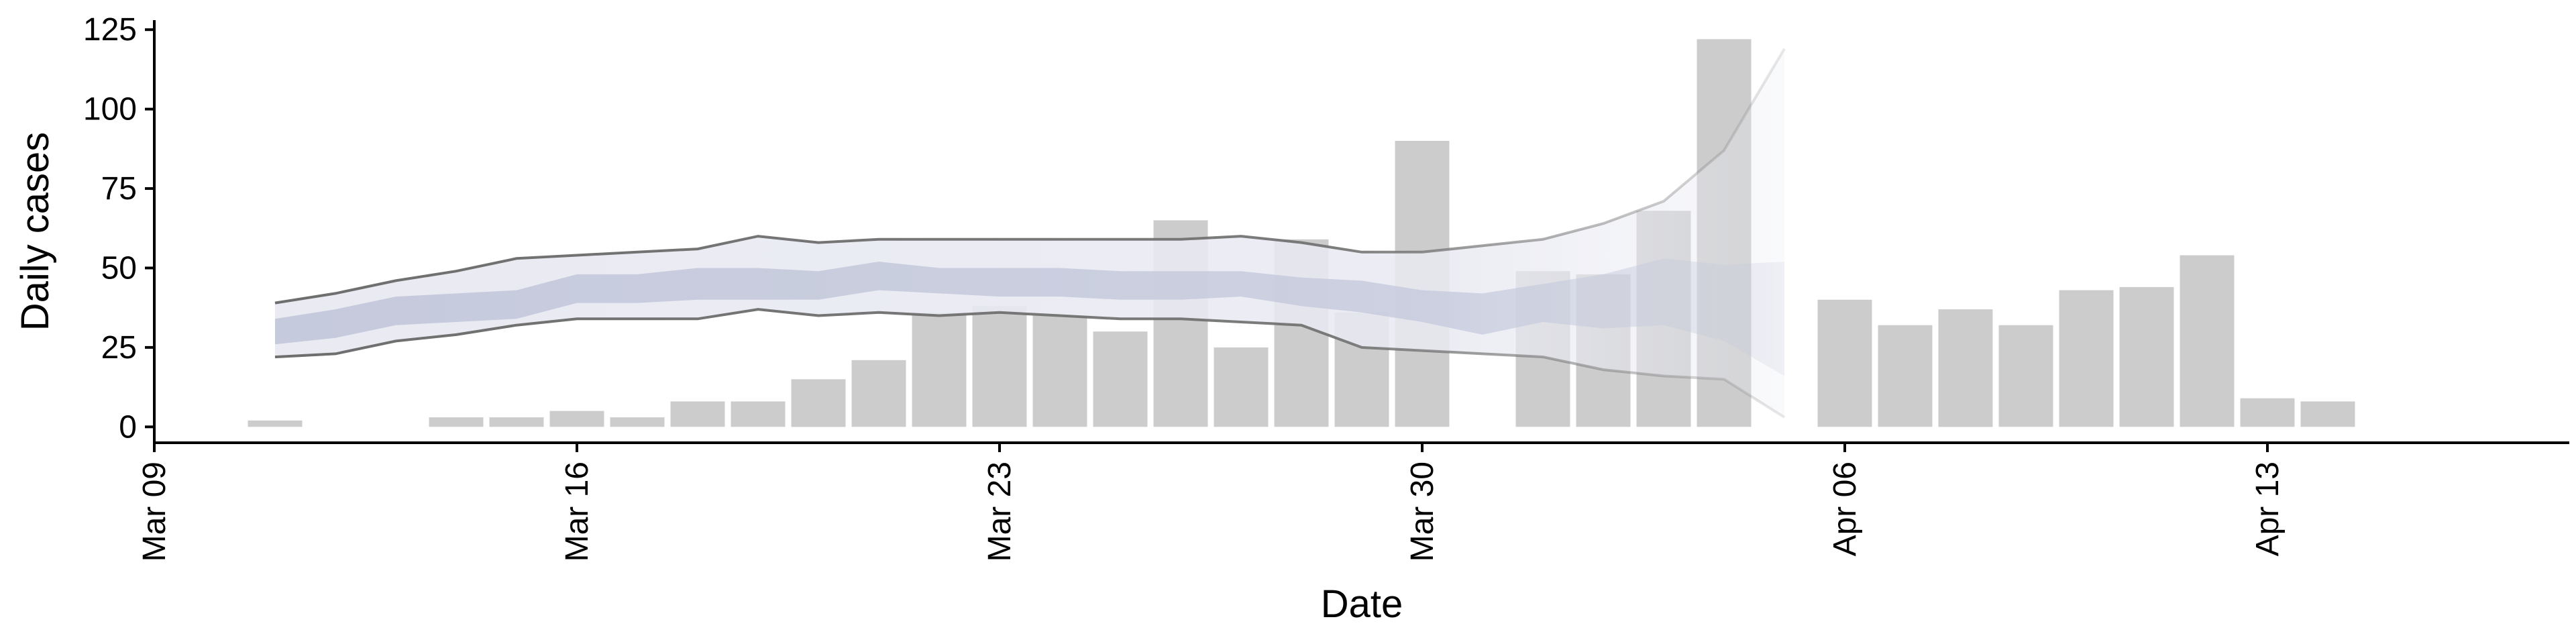  I want to click on y-axis-title: Daily cases, so click(35, 231).